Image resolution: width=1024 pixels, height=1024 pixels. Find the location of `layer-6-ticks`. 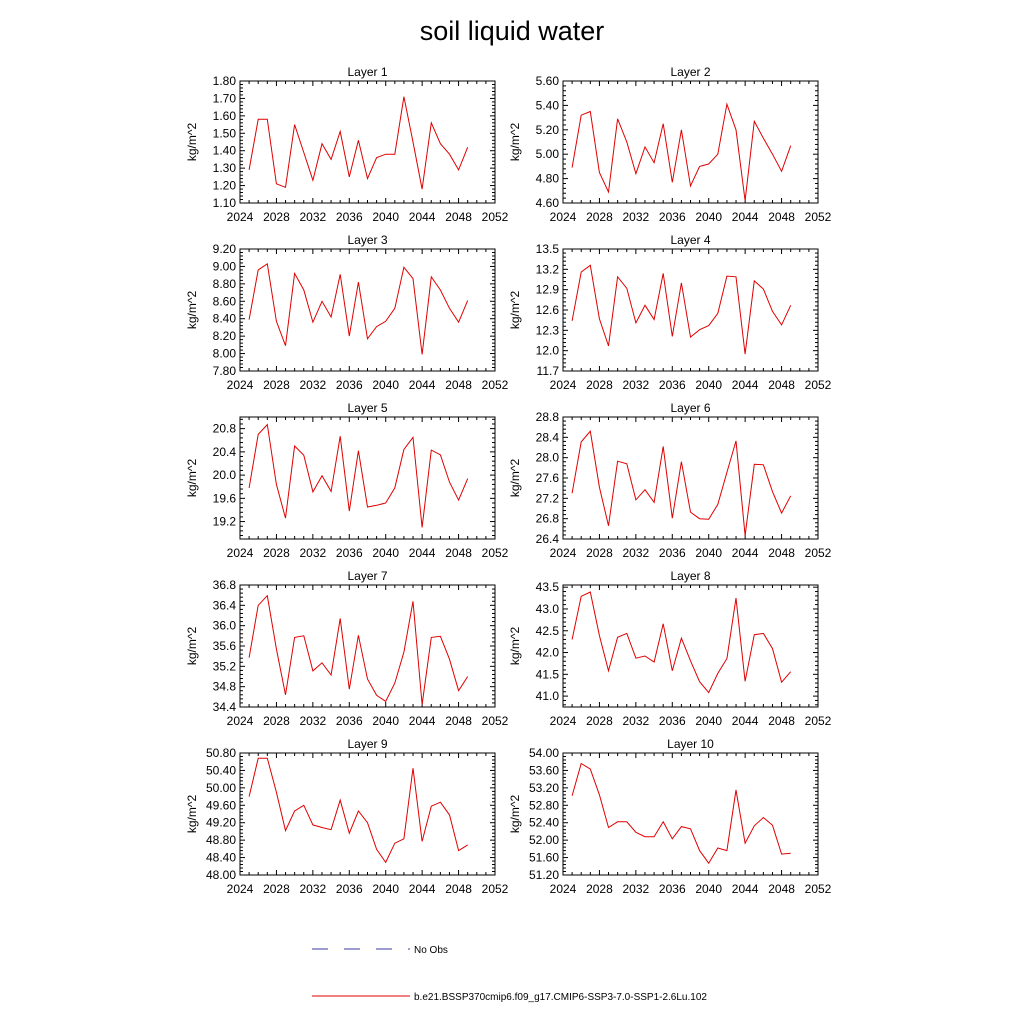

layer-6-ticks is located at coordinates (690, 478).